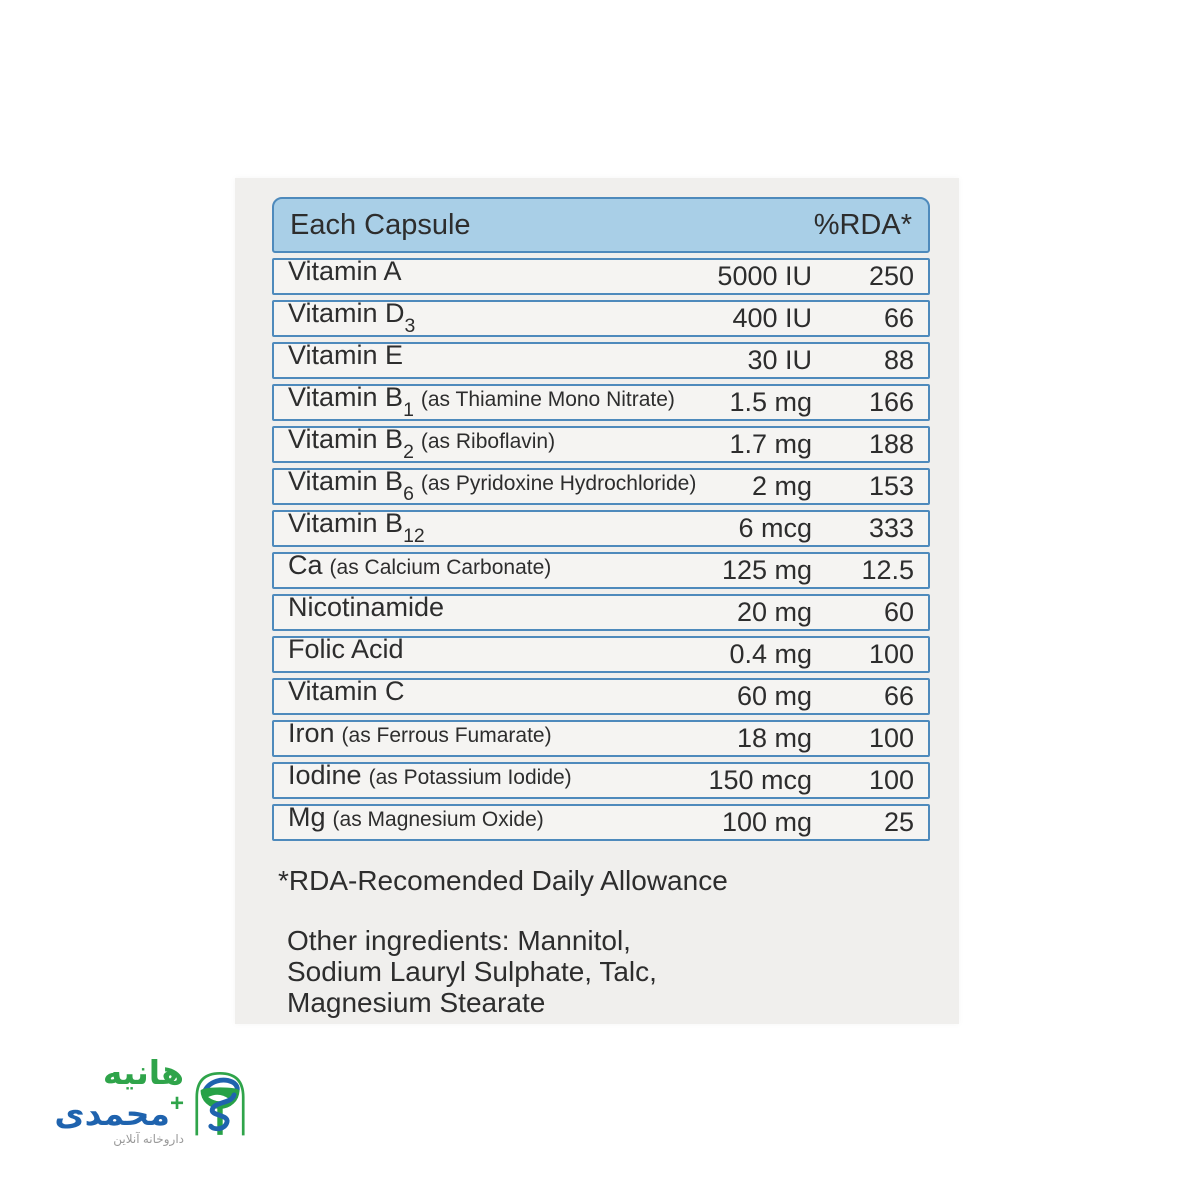 The width and height of the screenshot is (1200, 1200). What do you see at coordinates (346, 691) in the screenshot?
I see `nutrient-name: Vitamin C` at bounding box center [346, 691].